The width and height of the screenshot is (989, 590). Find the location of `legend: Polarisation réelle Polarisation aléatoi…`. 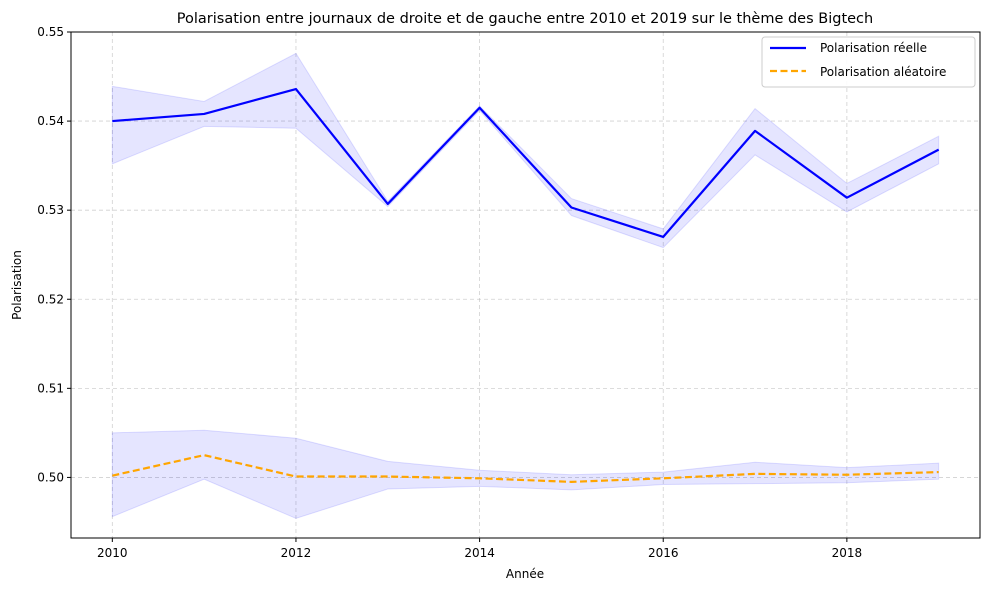

legend: Polarisation réelle Polarisation aléatoi… is located at coordinates (868, 62).